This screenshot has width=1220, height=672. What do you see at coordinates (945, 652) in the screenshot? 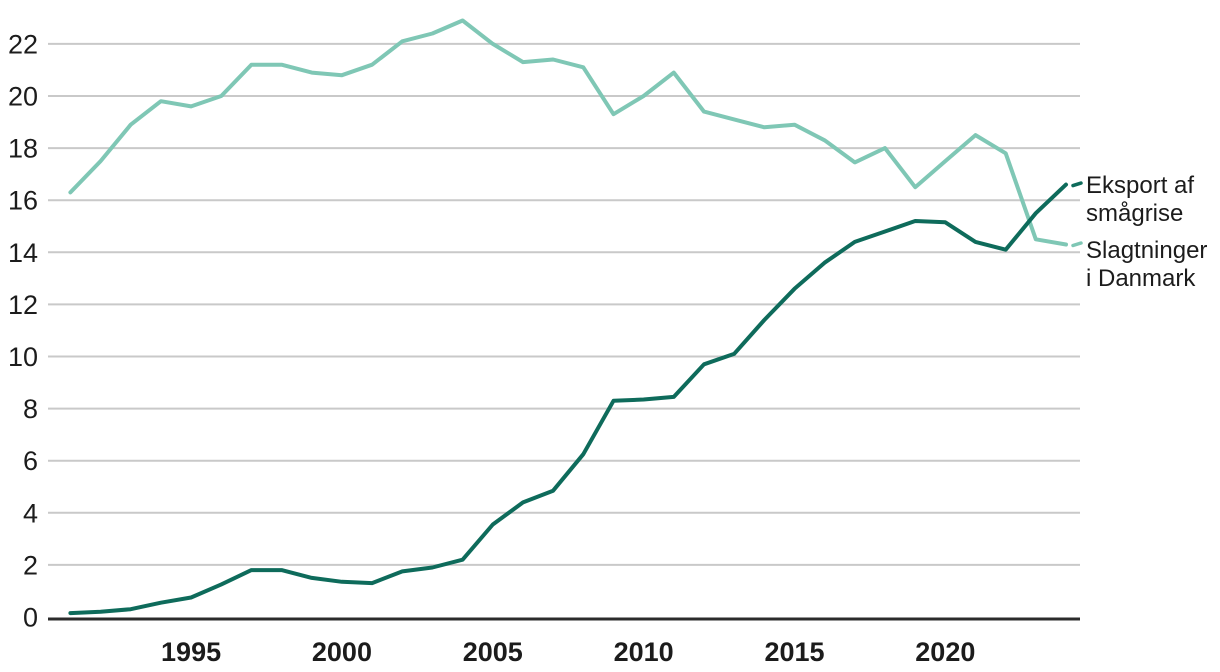
I see `x-axis-tick-label: 2020` at bounding box center [945, 652].